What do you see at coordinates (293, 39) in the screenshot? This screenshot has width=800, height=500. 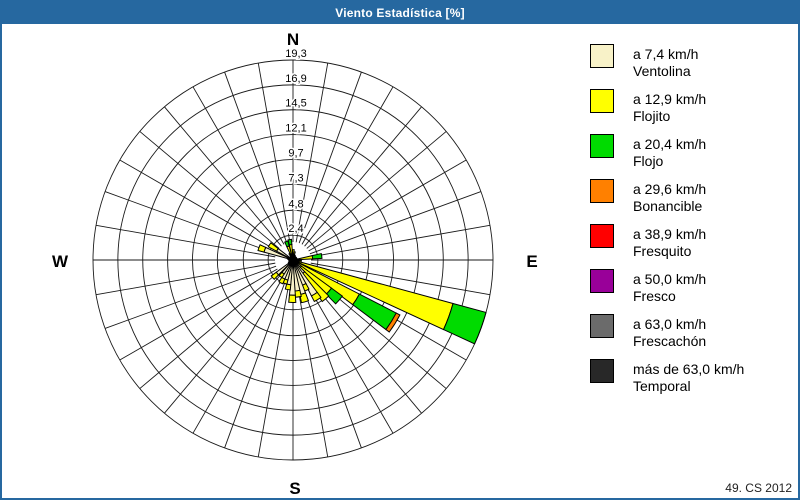 I see `compass-label-north: N` at bounding box center [293, 39].